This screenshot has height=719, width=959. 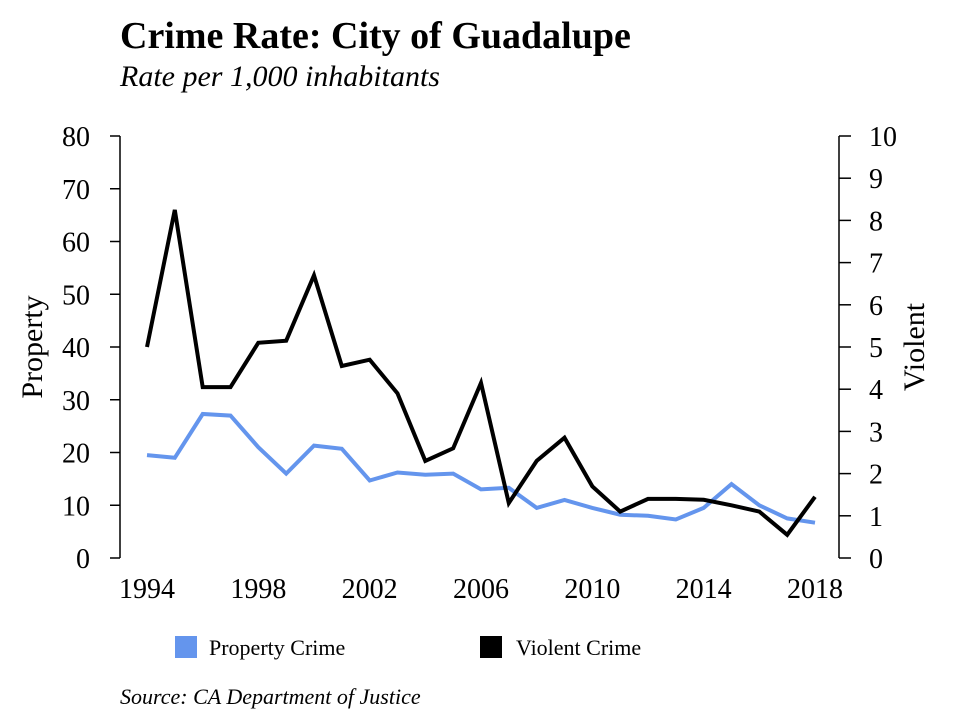 What do you see at coordinates (76, 506) in the screenshot?
I see `left-tick-label: 10` at bounding box center [76, 506].